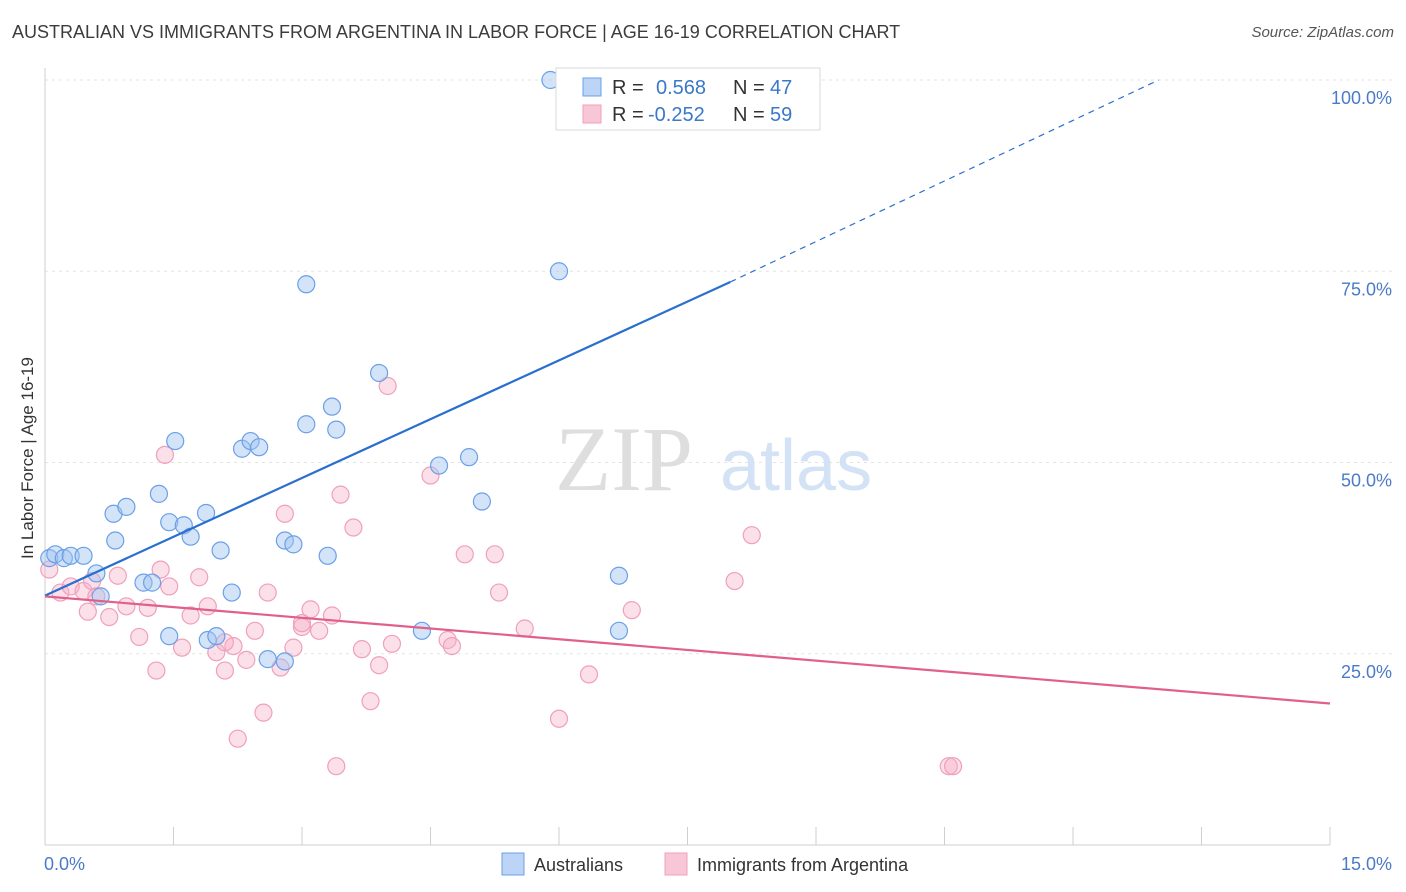  I want to click on watermark-zip: ZIP, so click(624, 459).